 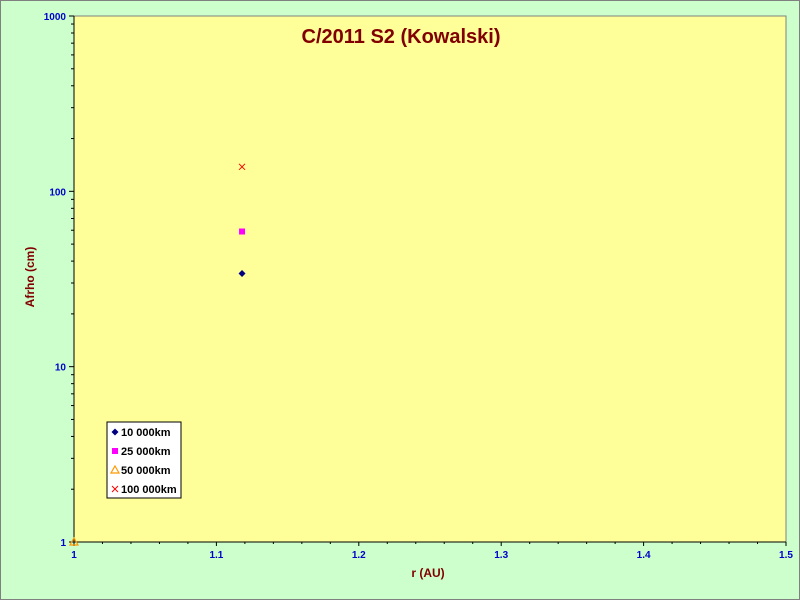 What do you see at coordinates (57, 192) in the screenshot?
I see `y-tick-label: 100` at bounding box center [57, 192].